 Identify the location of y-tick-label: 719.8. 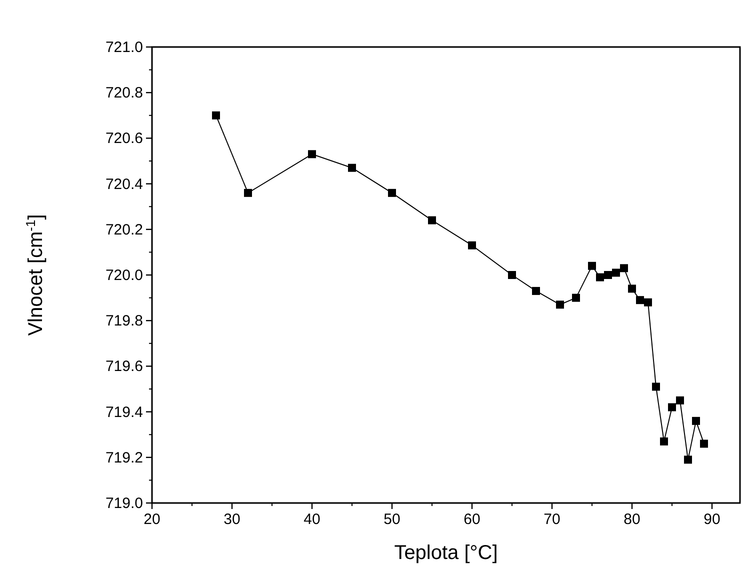
(124, 321).